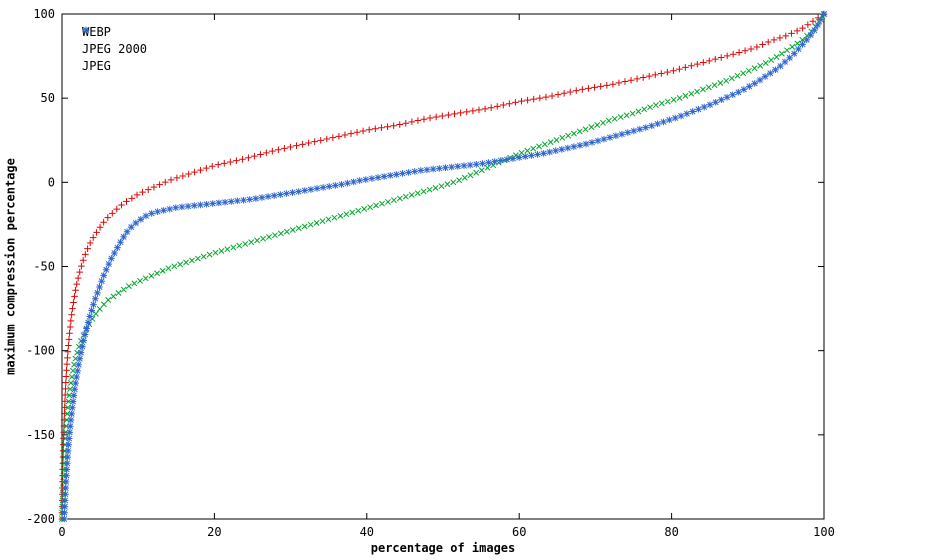  Describe the element at coordinates (367, 532) in the screenshot. I see `x-tick-label: 40` at that location.